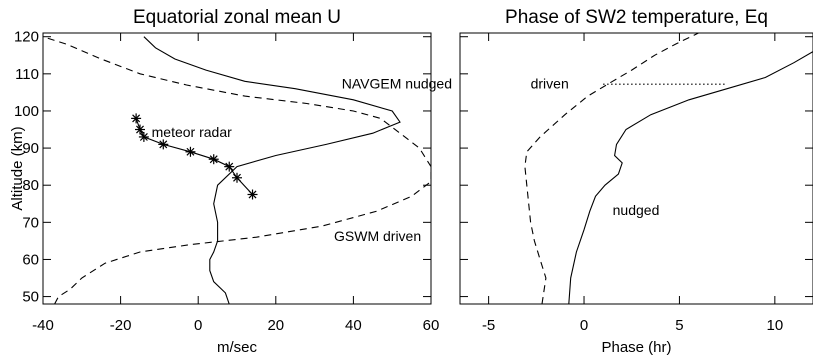  I want to click on x-tick-label: 5, so click(679, 325).